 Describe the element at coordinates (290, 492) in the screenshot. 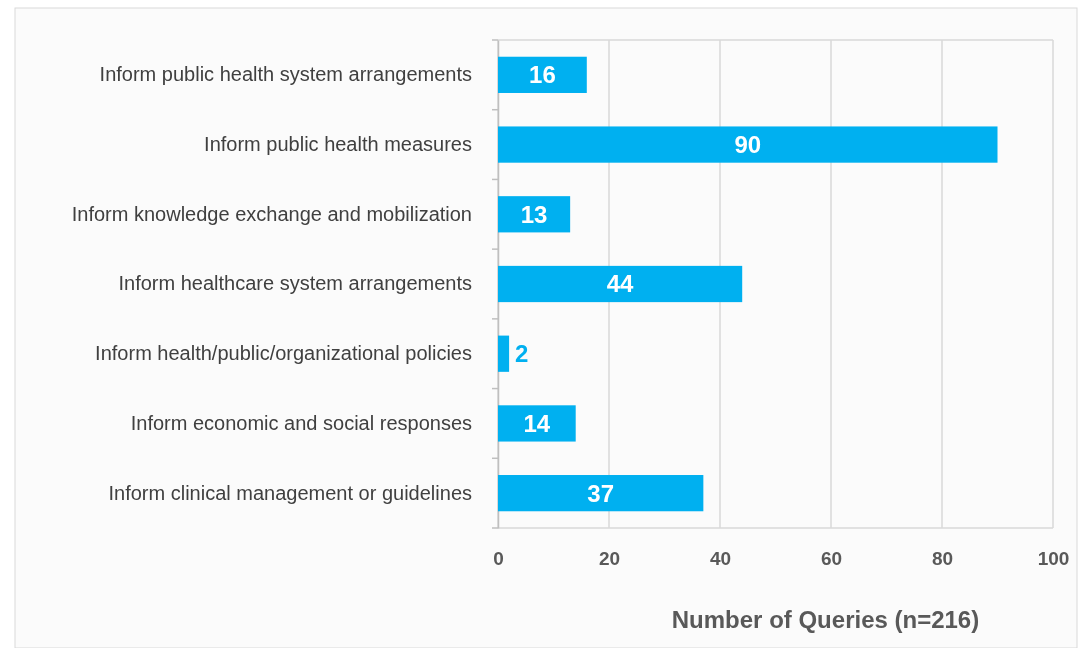

I see `y-tick-label: Inform clinical management or guidelines` at that location.